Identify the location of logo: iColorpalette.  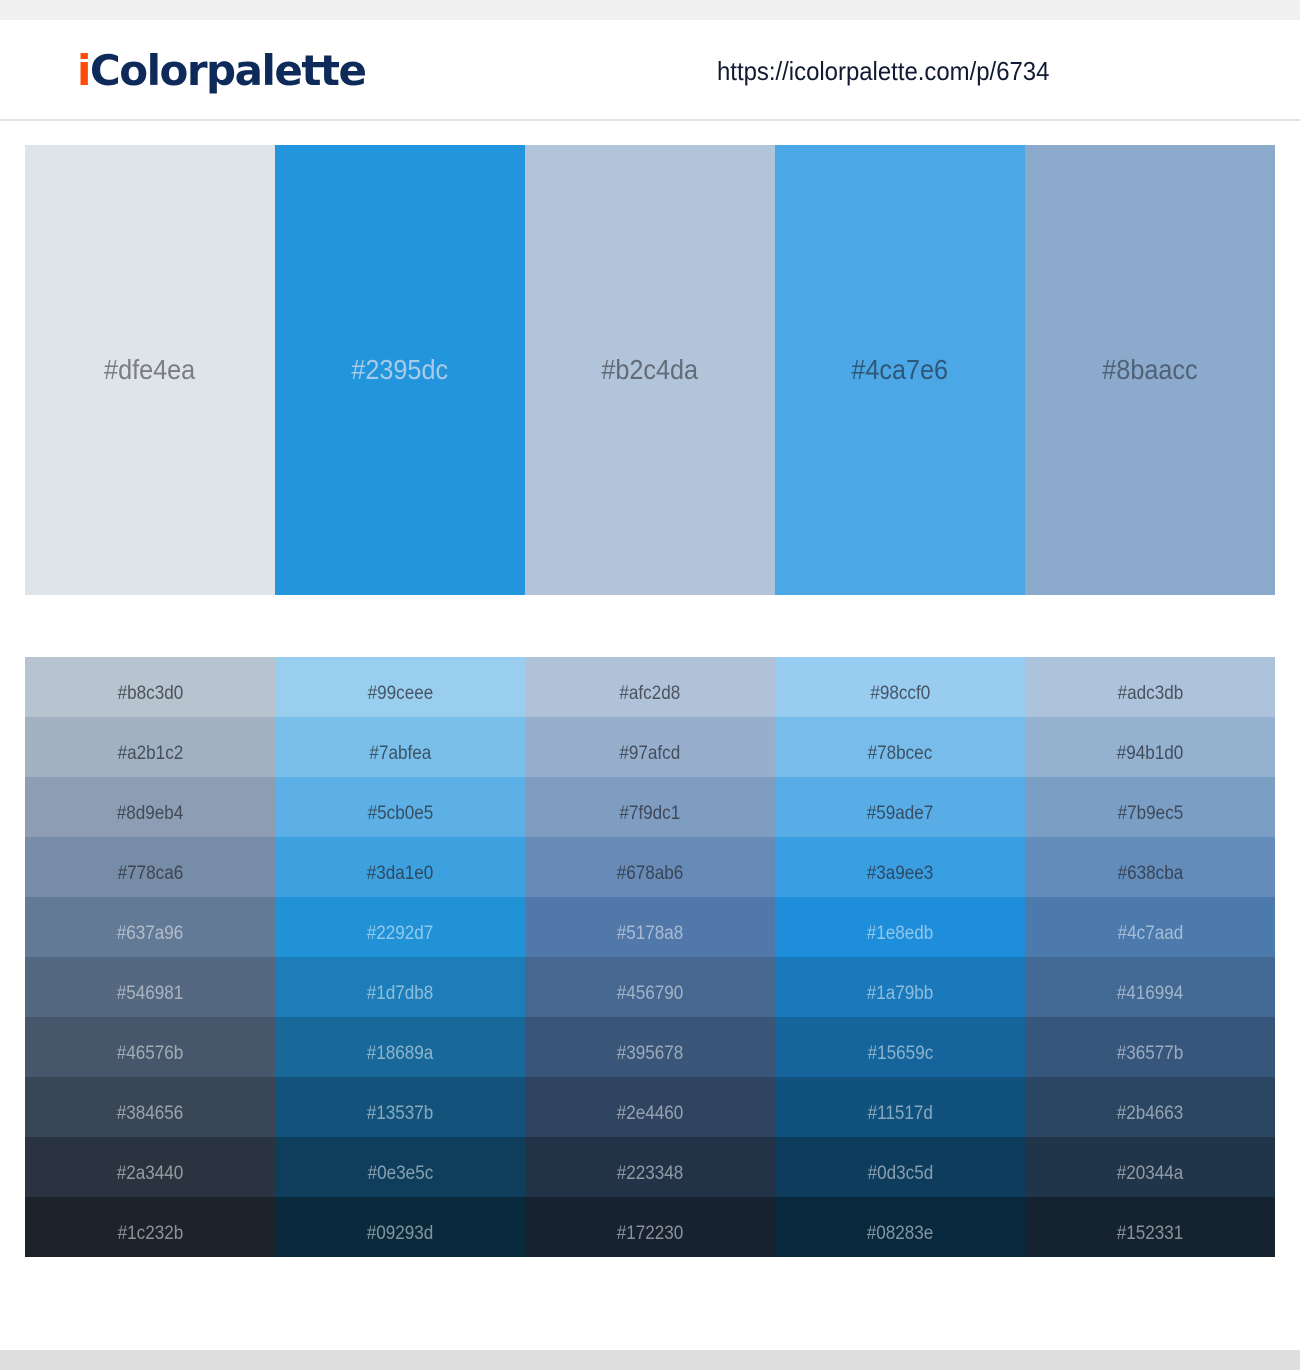
(222, 70).